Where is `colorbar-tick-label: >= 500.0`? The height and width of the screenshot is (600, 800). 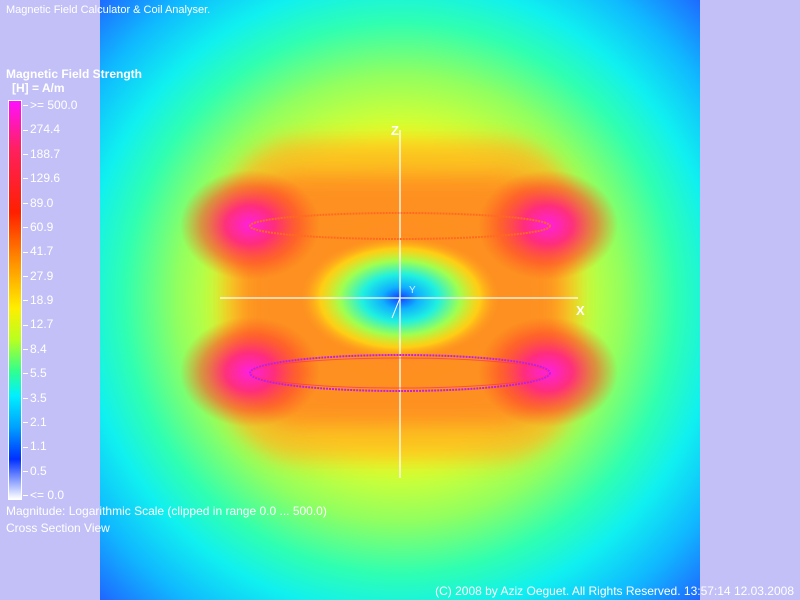 colorbar-tick-label: >= 500.0 is located at coordinates (50, 105).